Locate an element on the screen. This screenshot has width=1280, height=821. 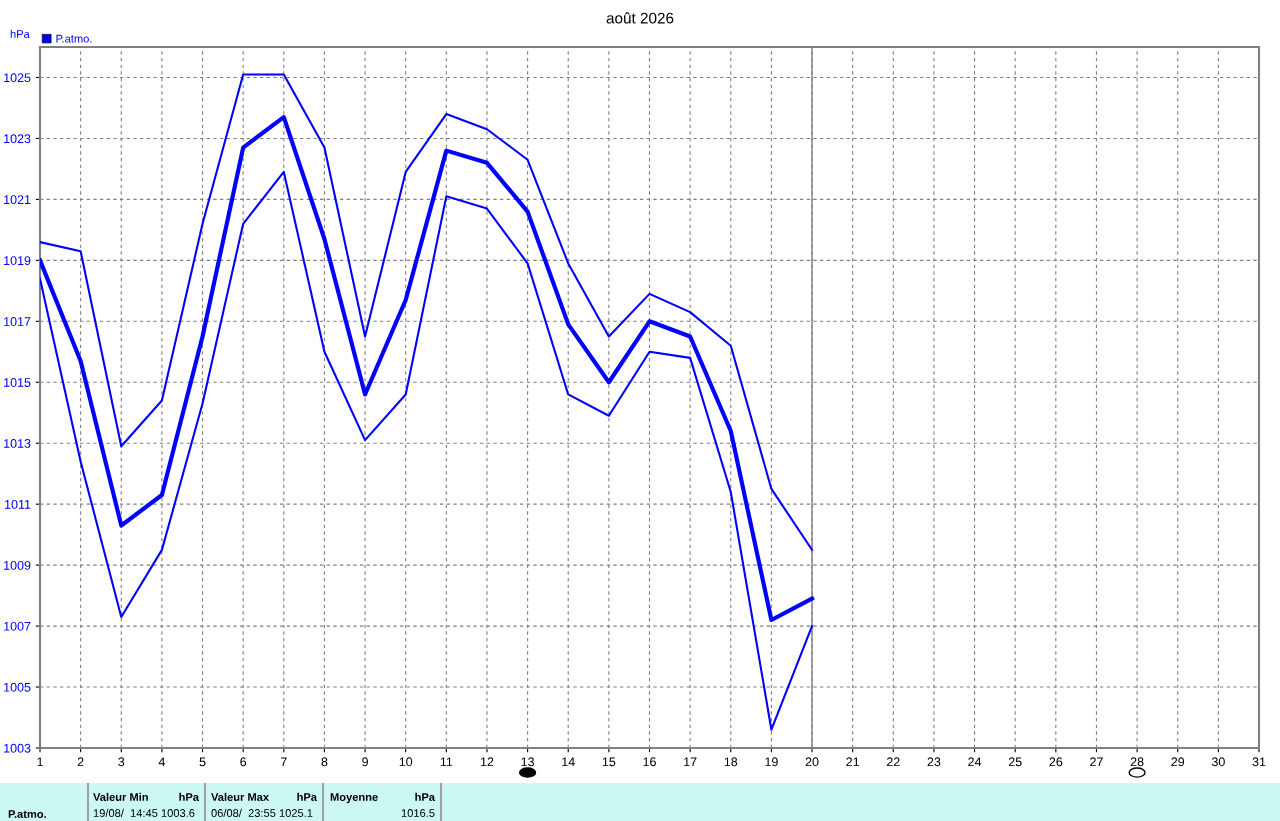
chart-title: août 2026 is located at coordinates (640, 18).